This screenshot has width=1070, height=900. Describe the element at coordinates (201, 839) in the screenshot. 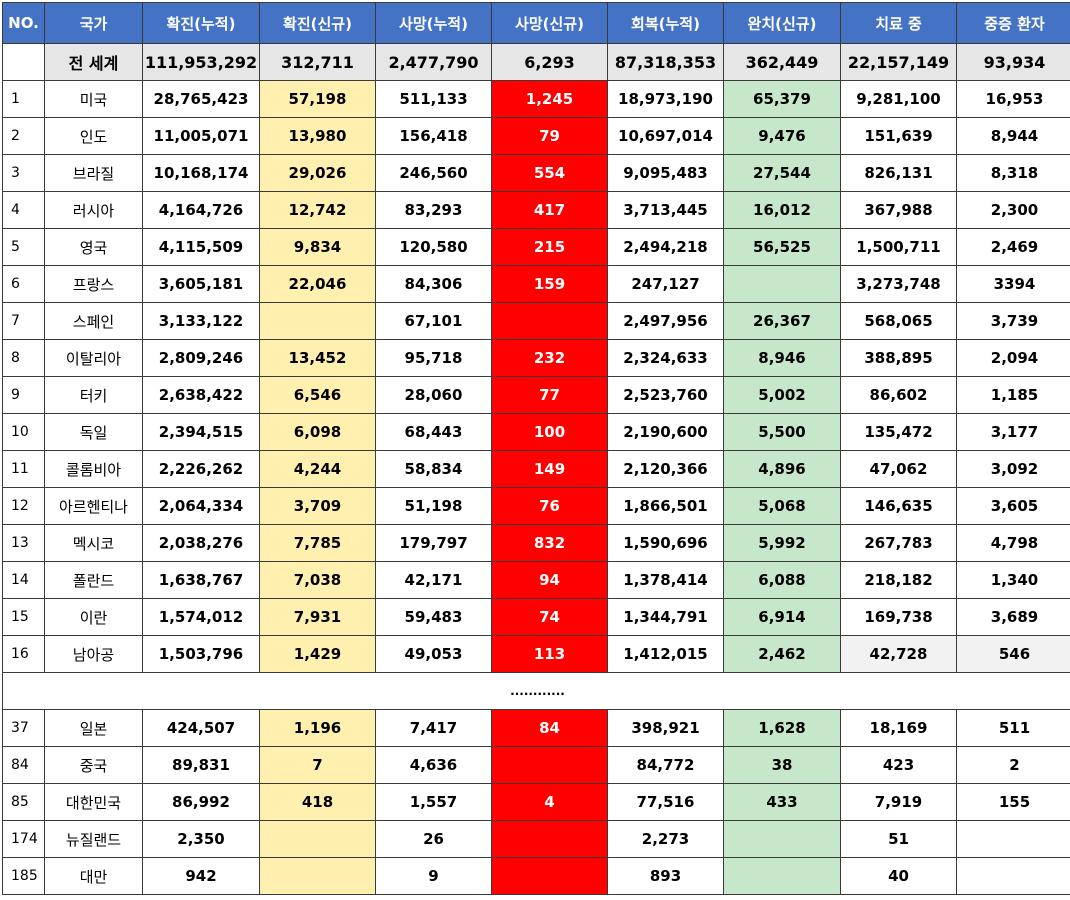

I see `cell-confirmed-total: 2,350` at that location.